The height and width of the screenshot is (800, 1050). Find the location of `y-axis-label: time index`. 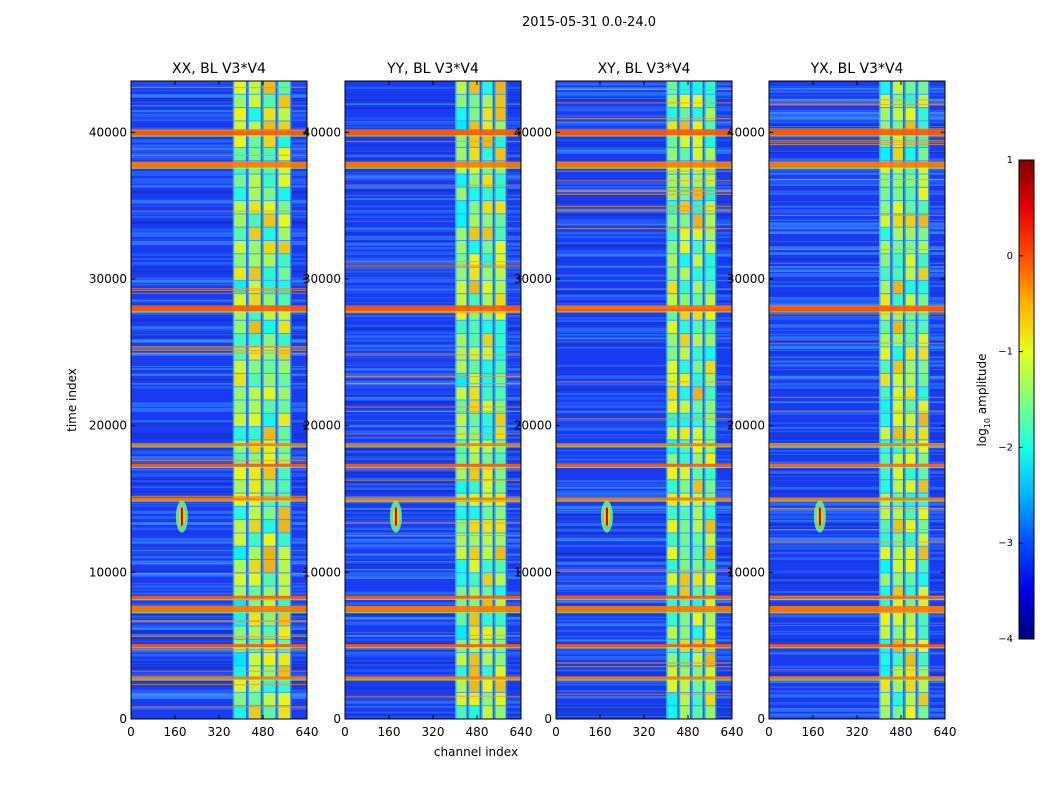

y-axis-label: time index is located at coordinates (72, 400).